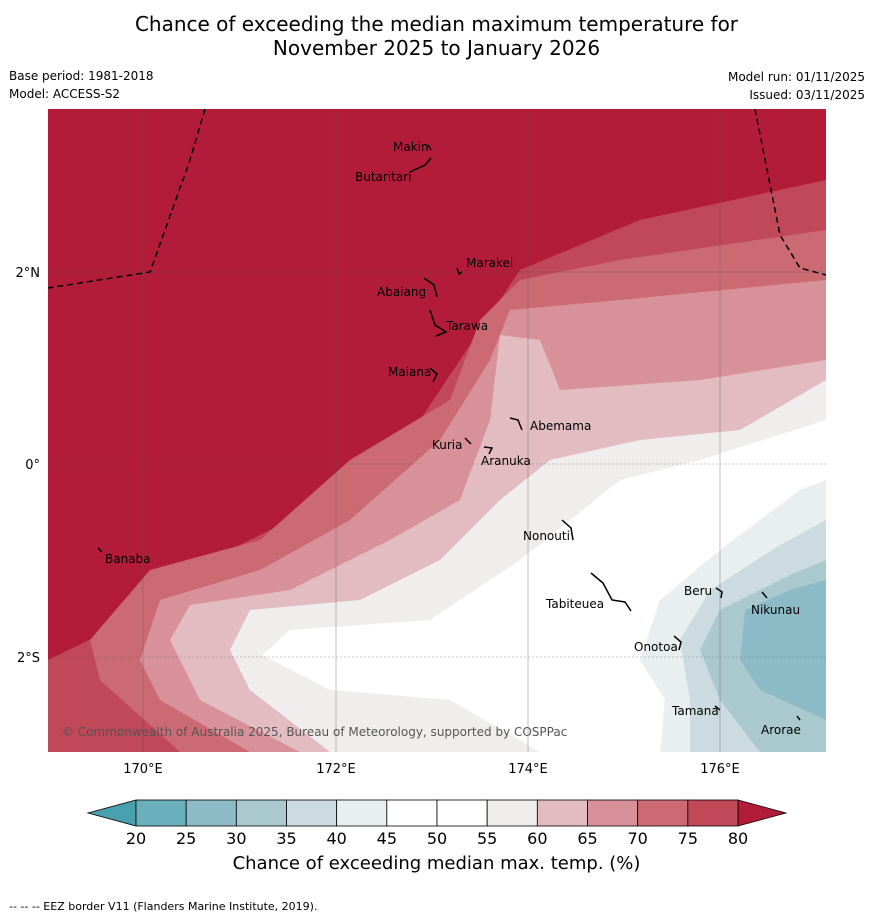 This screenshot has height=919, width=873. I want to click on lon-label-172e: 172°E, so click(336, 769).